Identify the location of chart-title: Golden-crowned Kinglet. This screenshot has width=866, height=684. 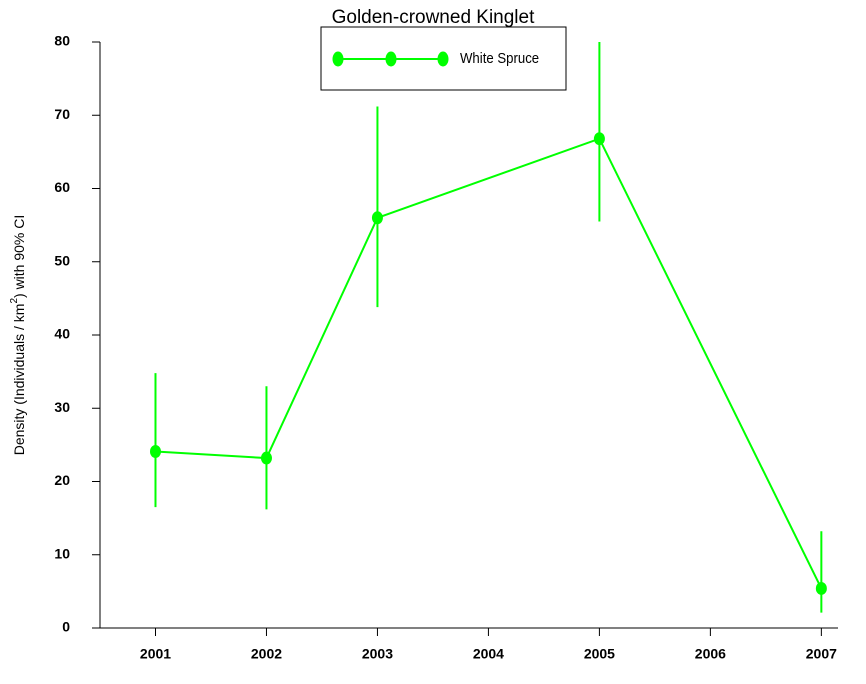
(434, 17).